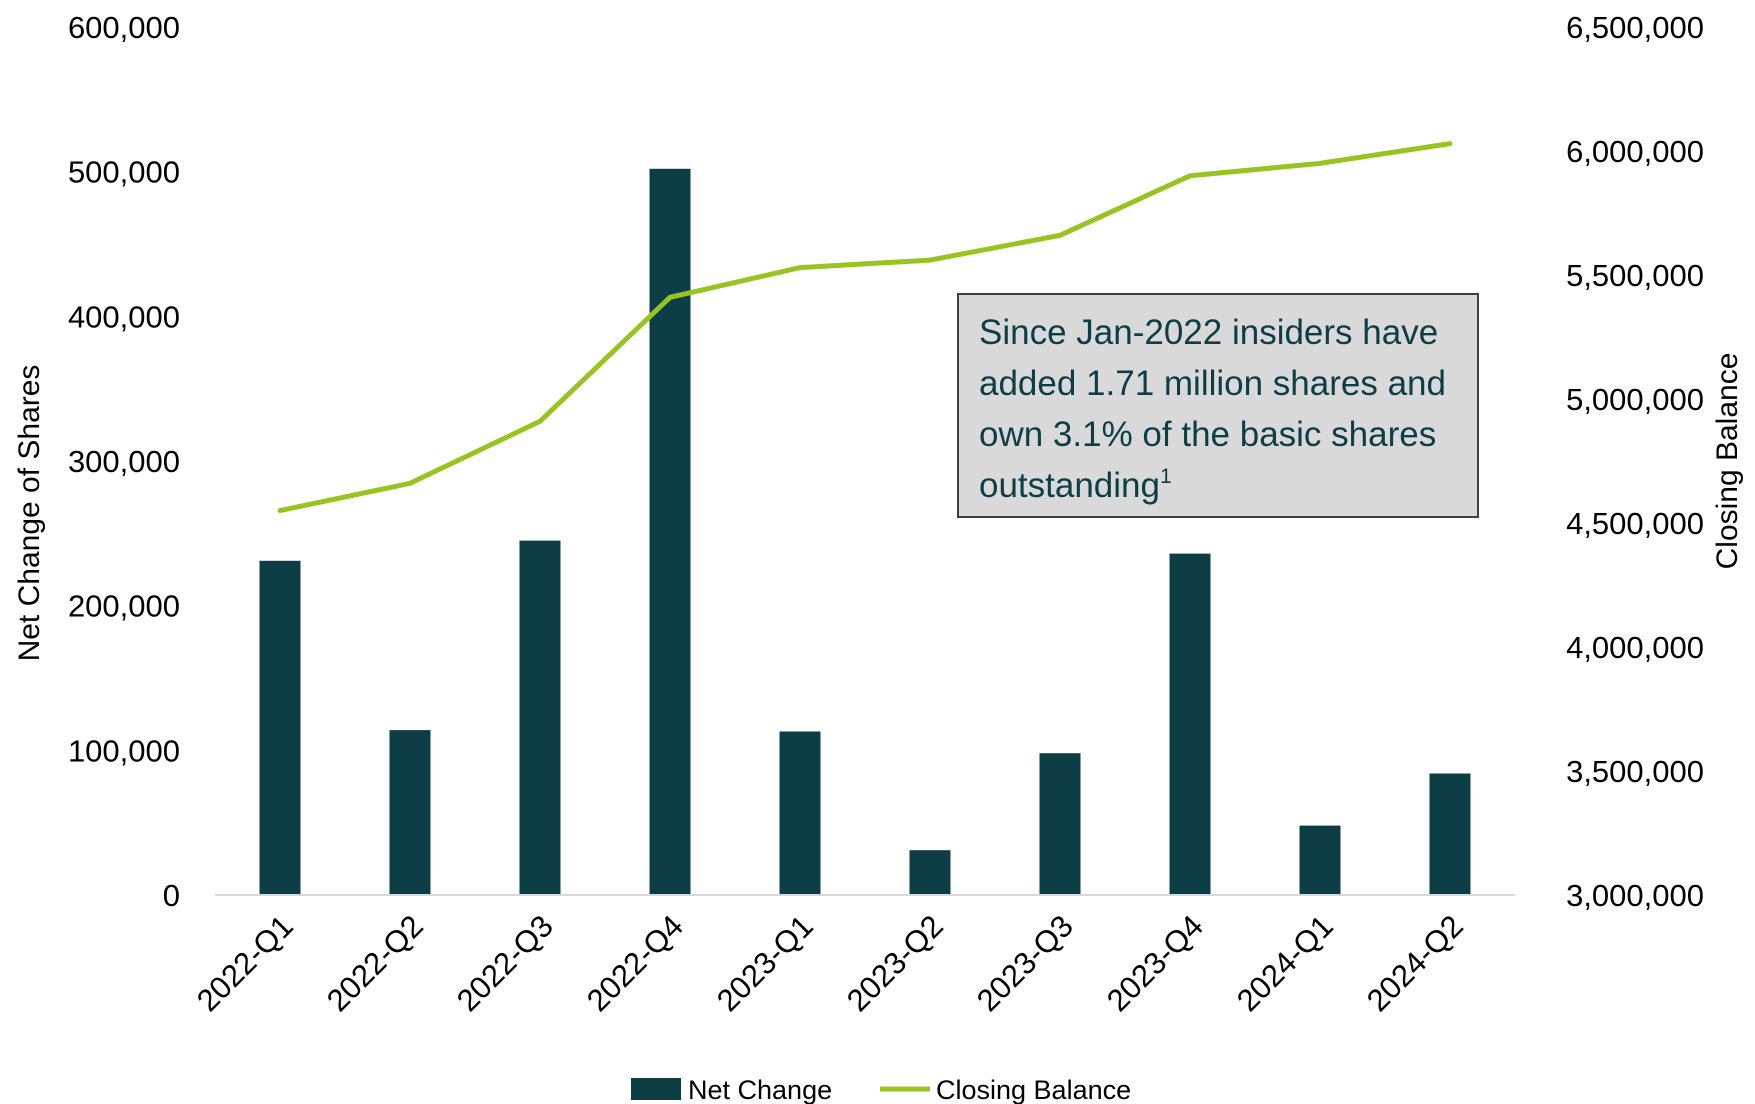  I want to click on y2-tick-label: 4,000,000, so click(1635, 647).